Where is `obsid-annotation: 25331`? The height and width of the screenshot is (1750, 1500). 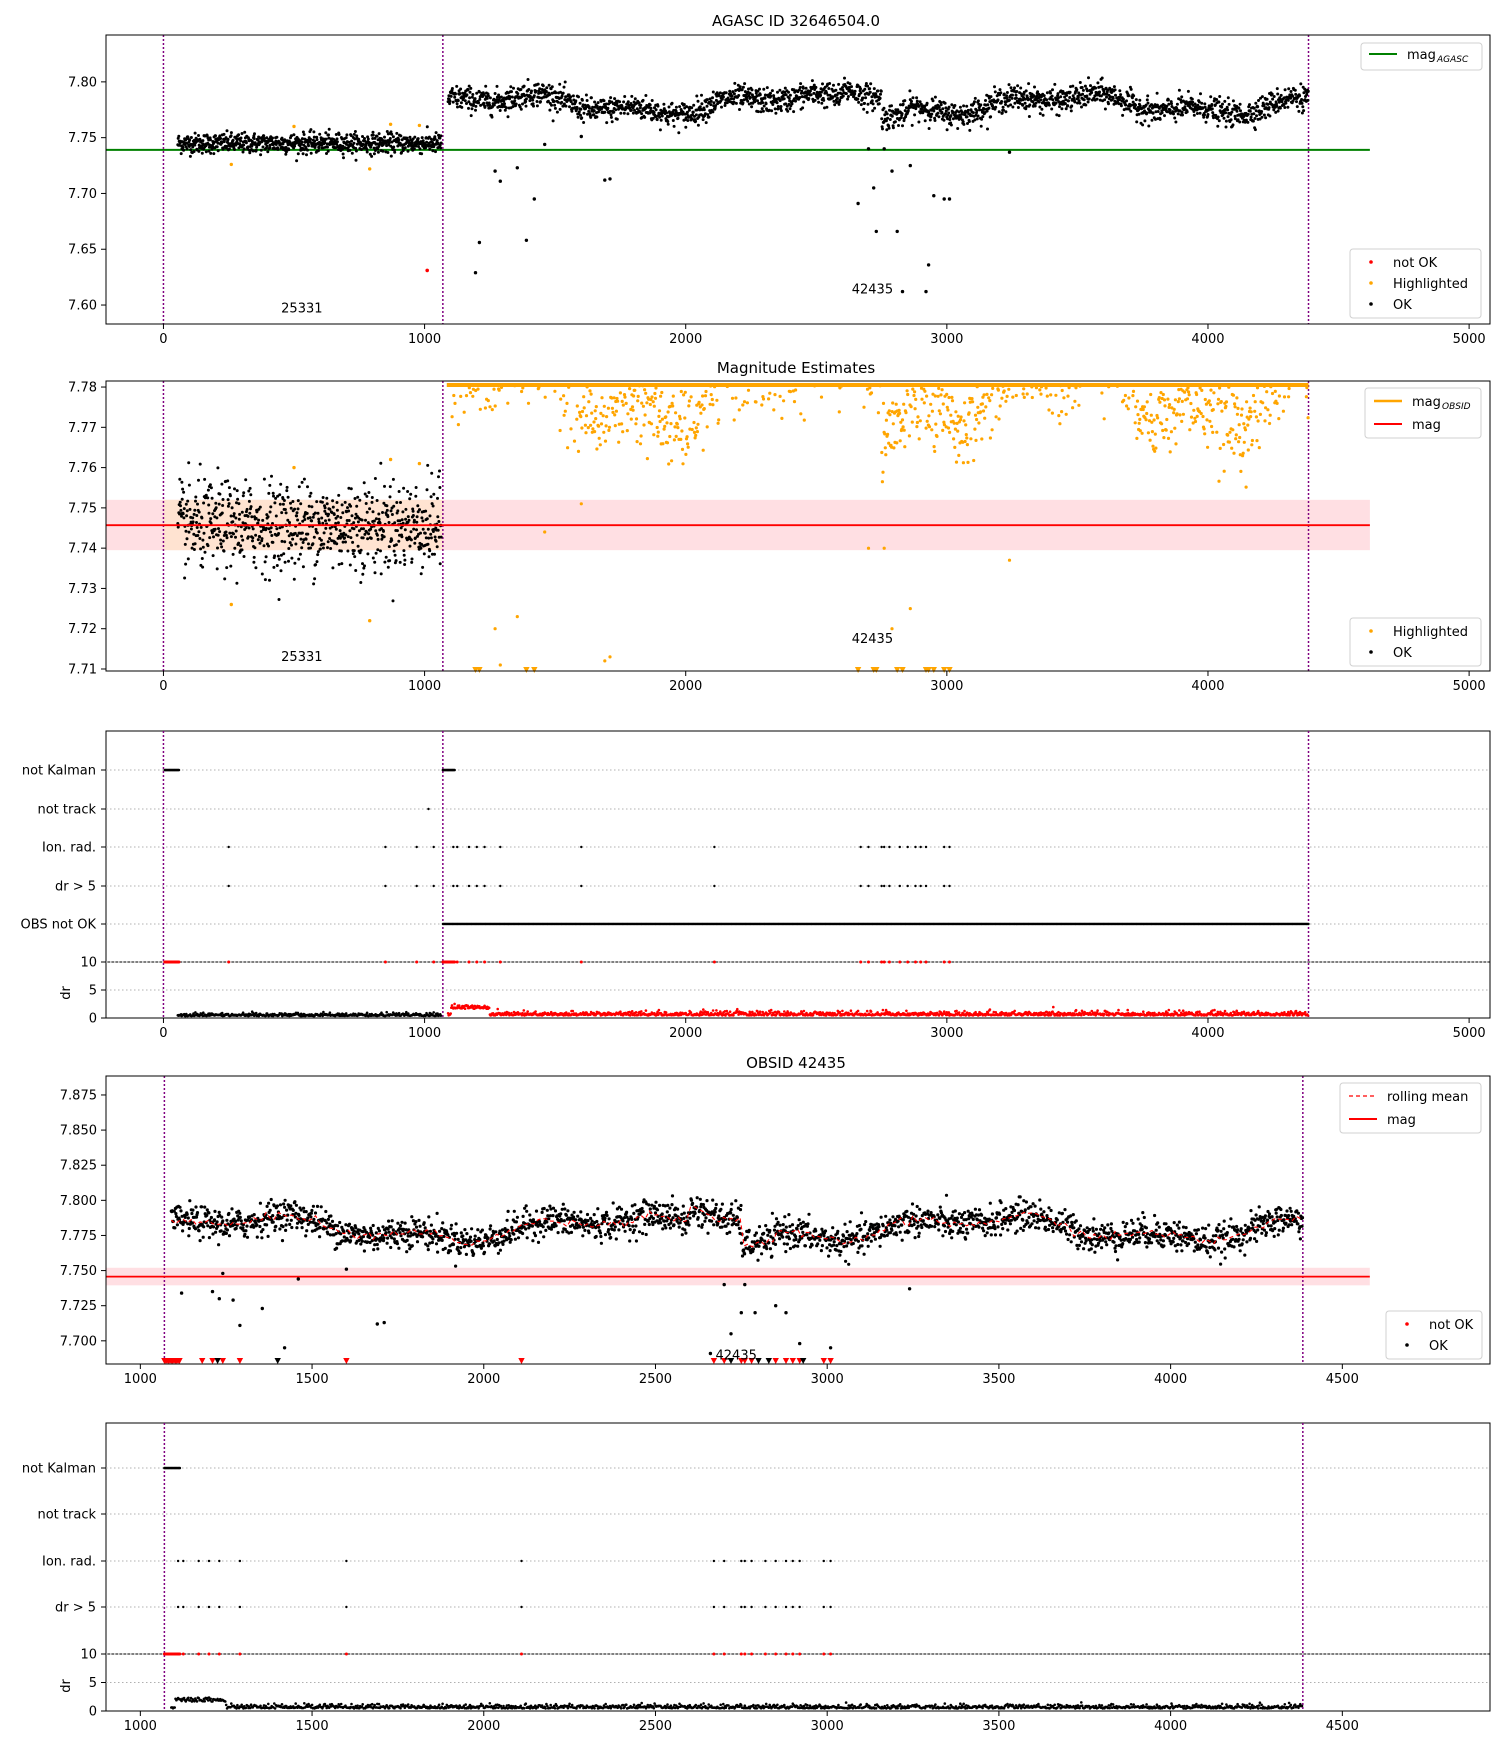
obsid-annotation: 25331 is located at coordinates (301, 657).